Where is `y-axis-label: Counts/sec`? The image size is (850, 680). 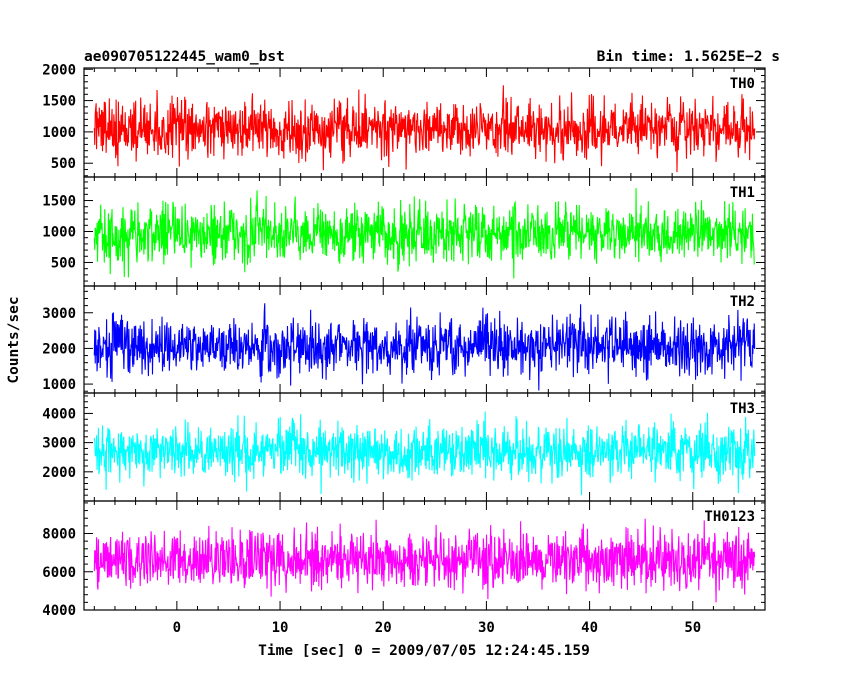
y-axis-label: Counts/sec is located at coordinates (14, 339).